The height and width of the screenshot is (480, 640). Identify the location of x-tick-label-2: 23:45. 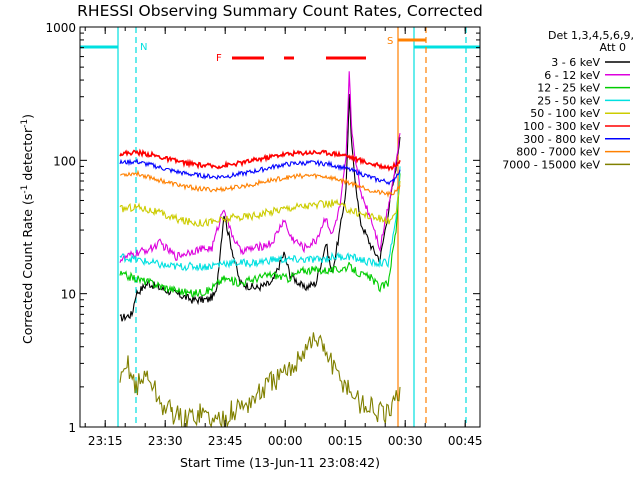
(225, 441).